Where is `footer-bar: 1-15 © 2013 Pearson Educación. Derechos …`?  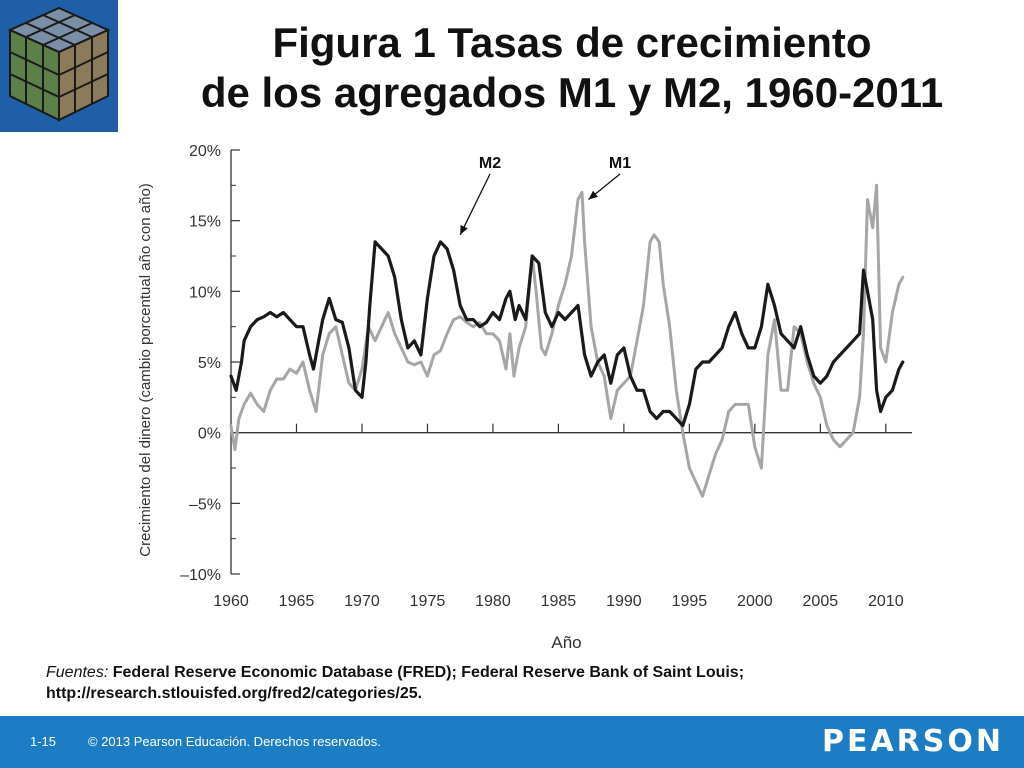
footer-bar: 1-15 © 2013 Pearson Educación. Derechos … is located at coordinates (512, 742).